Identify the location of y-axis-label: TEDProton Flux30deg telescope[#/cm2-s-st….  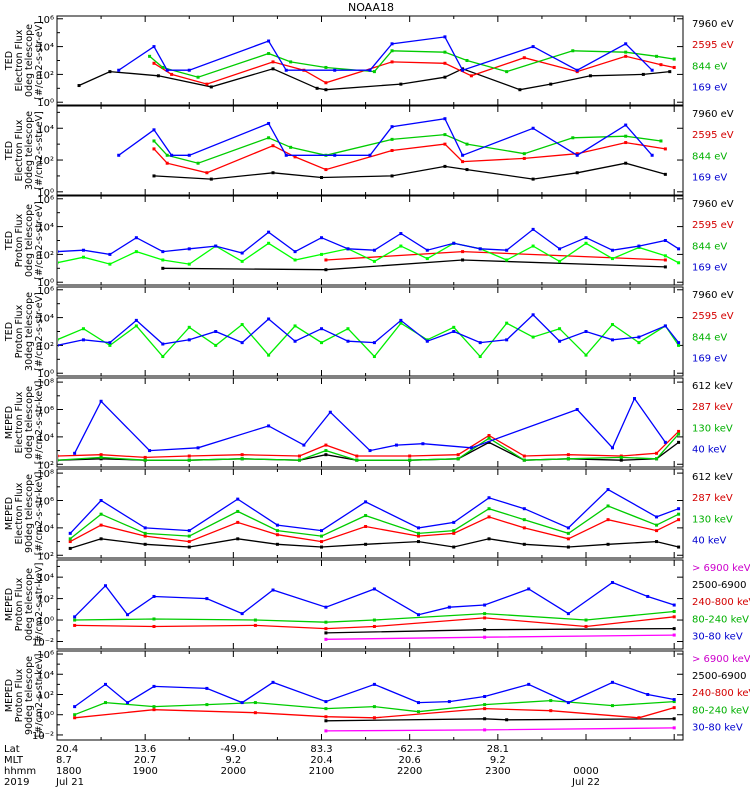
(24, 331).